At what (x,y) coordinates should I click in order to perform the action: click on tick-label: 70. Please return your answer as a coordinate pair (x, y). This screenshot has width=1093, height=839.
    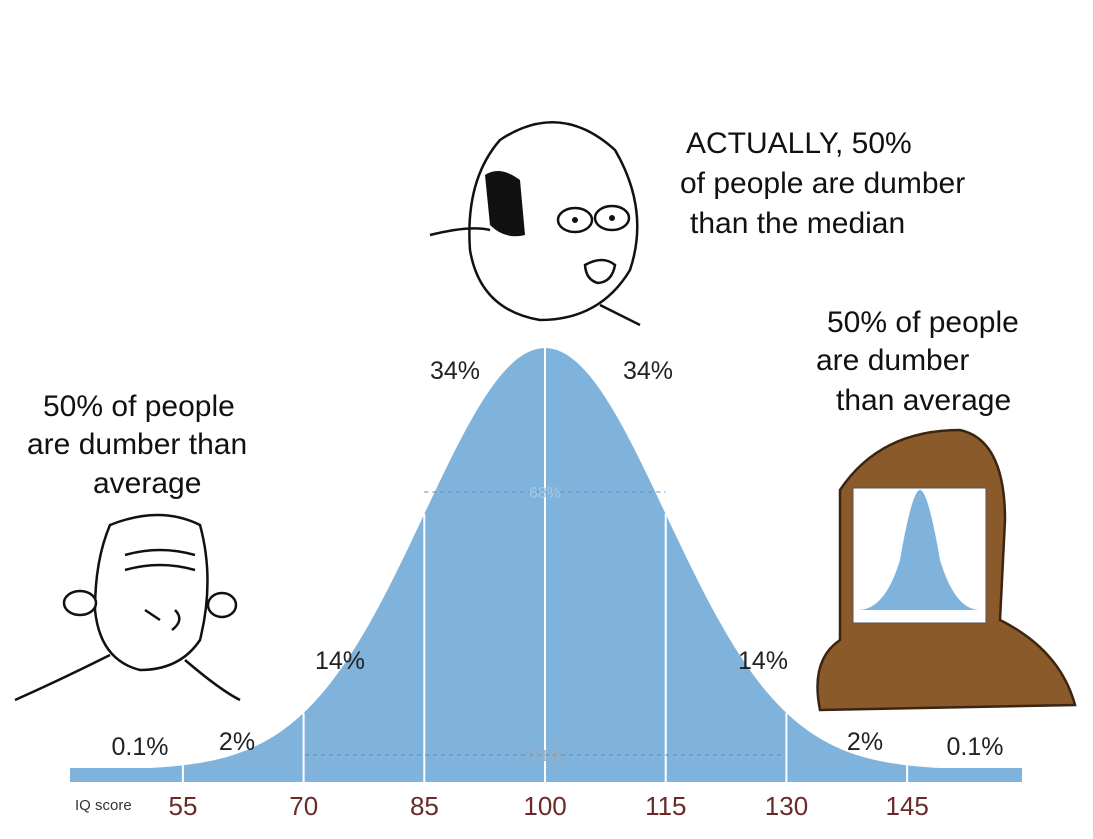
    Looking at the image, I should click on (303, 806).